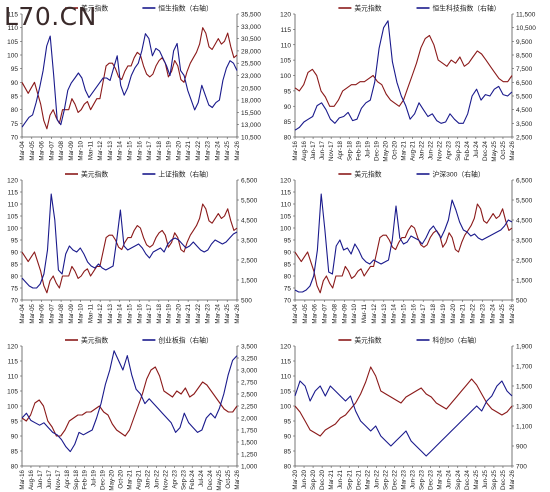 The height and width of the screenshot is (492, 550). I want to click on x-tick-label: Jul-19, so click(367, 148).